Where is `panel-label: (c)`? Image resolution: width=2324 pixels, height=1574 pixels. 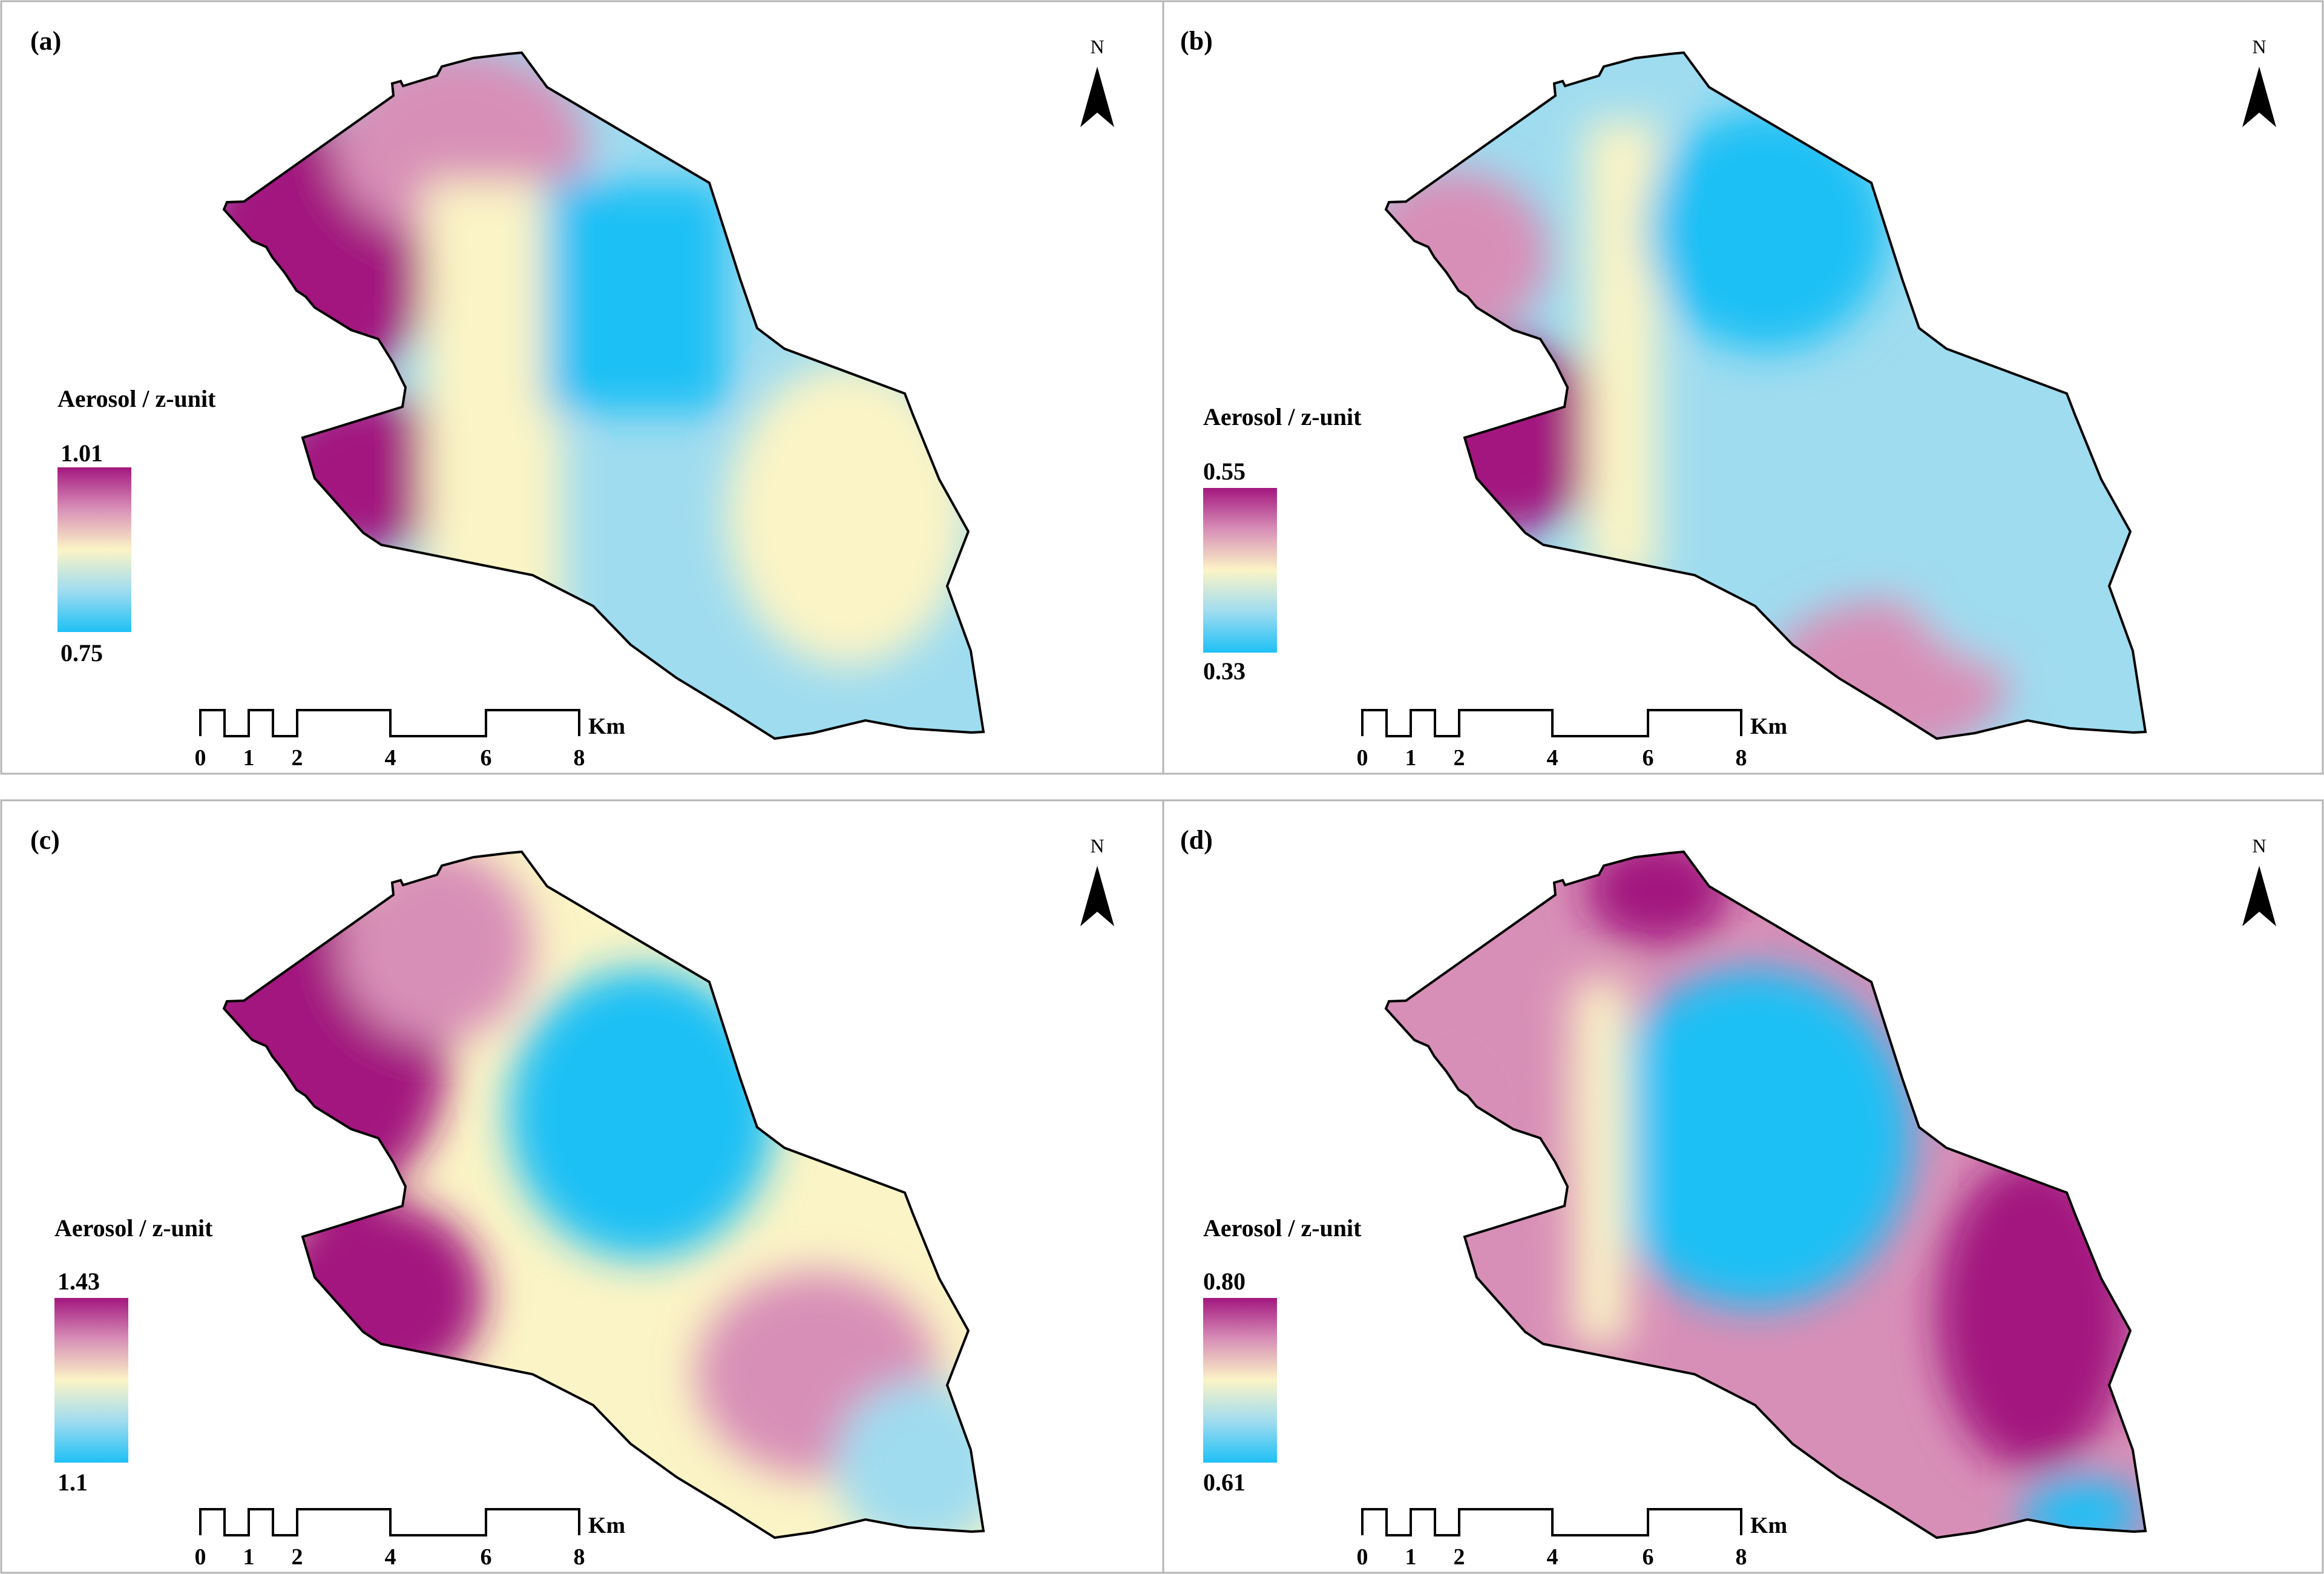 panel-label: (c) is located at coordinates (45, 840).